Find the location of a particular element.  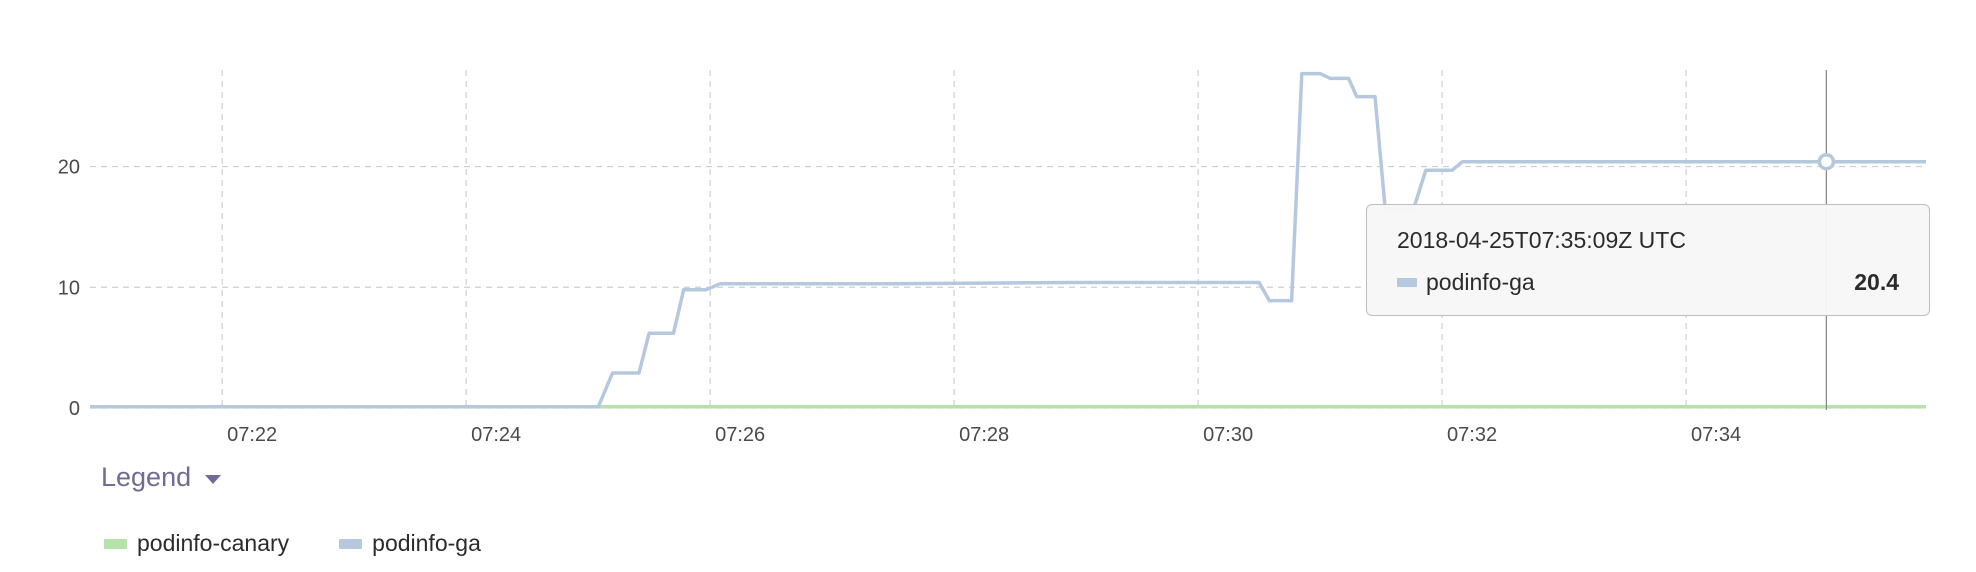

legend-toggle-label: Legend is located at coordinates (146, 477).